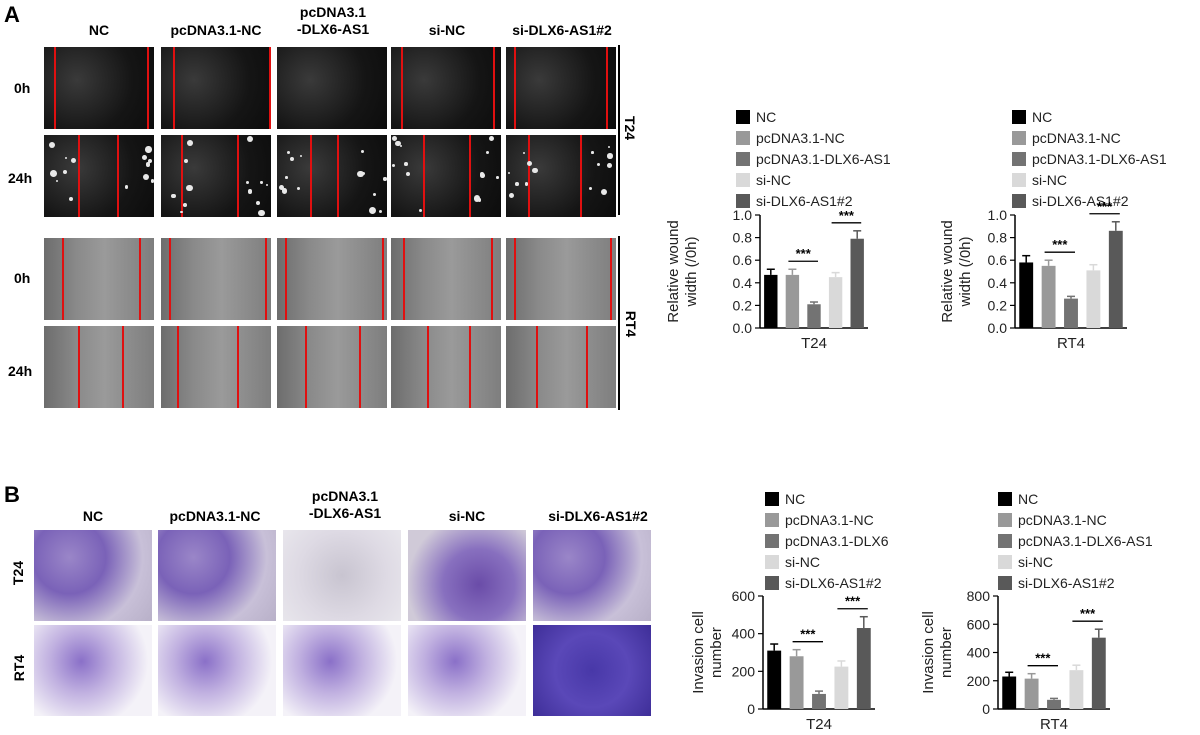 This screenshot has width=1200, height=735. Describe the element at coordinates (562, 30) in the screenshot. I see `panel-a-col-si-dlx6: si-DLX6-AS1#2` at that location.